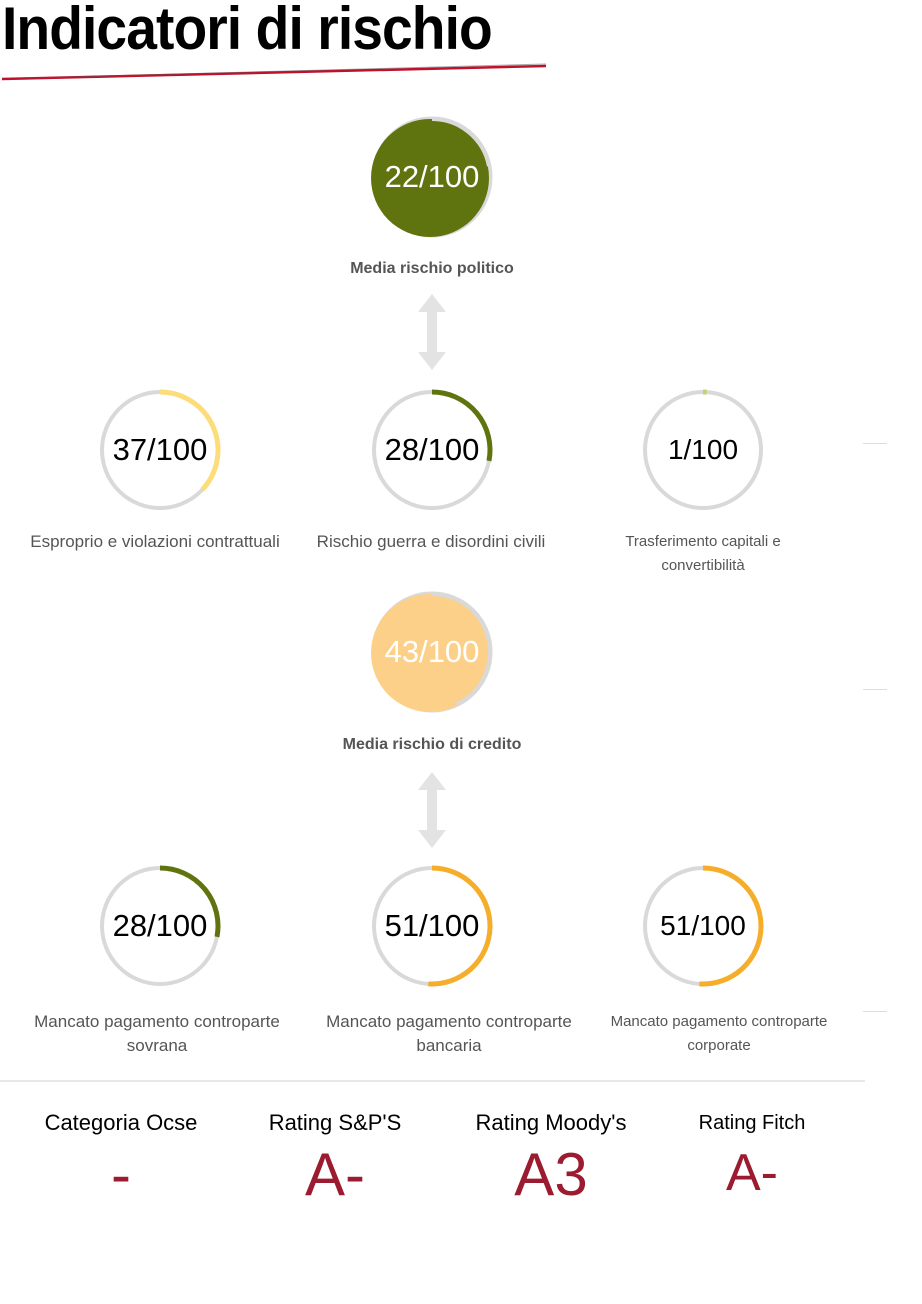  I want to click on corporate-gauge: 51/100, so click(703, 926).